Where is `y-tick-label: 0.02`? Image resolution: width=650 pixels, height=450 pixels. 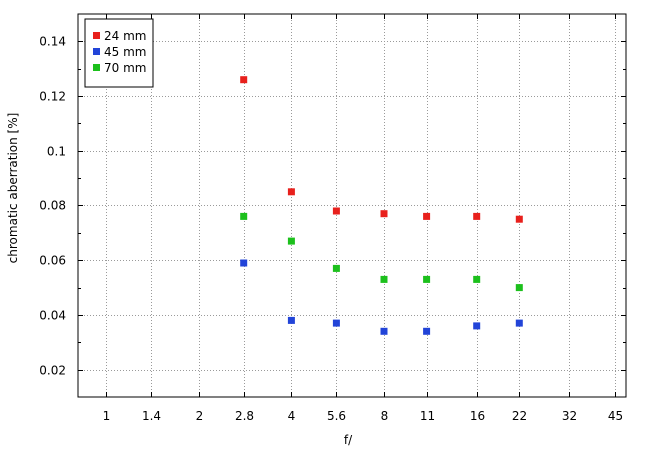 y-tick-label: 0.02 is located at coordinates (52, 371).